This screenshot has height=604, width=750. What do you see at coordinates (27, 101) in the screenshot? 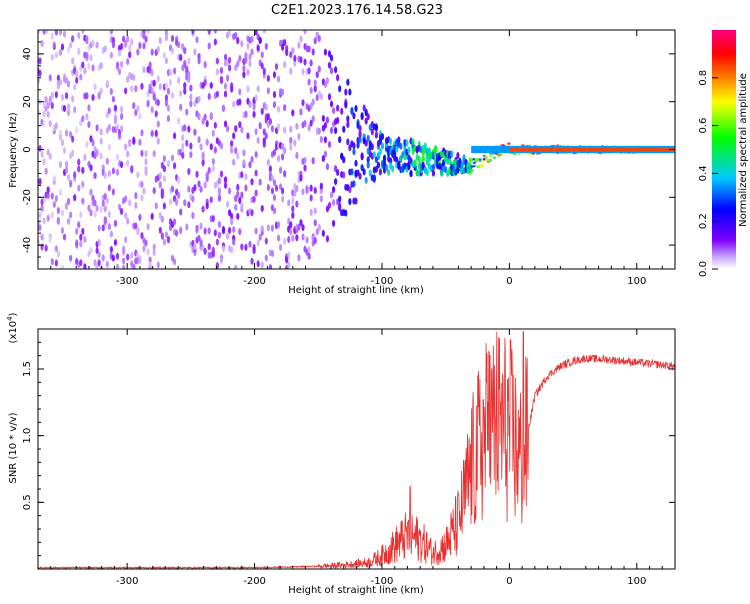
I see `y-tick-label: 20` at bounding box center [27, 101].